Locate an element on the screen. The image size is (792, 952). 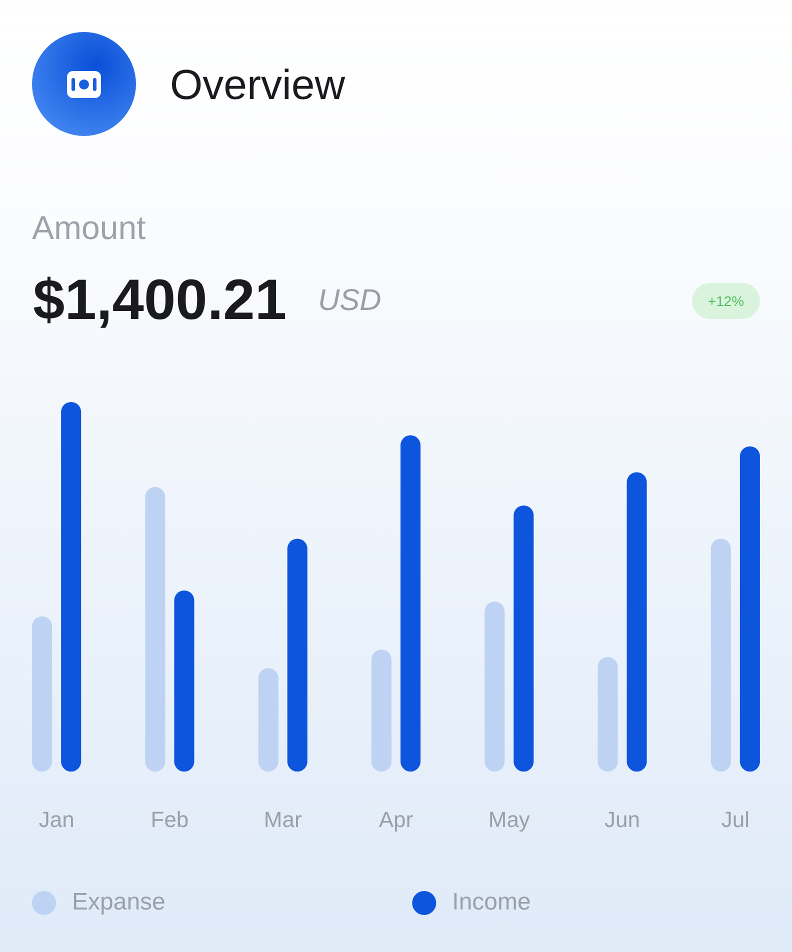
x-tick-label: Feb is located at coordinates (169, 819).